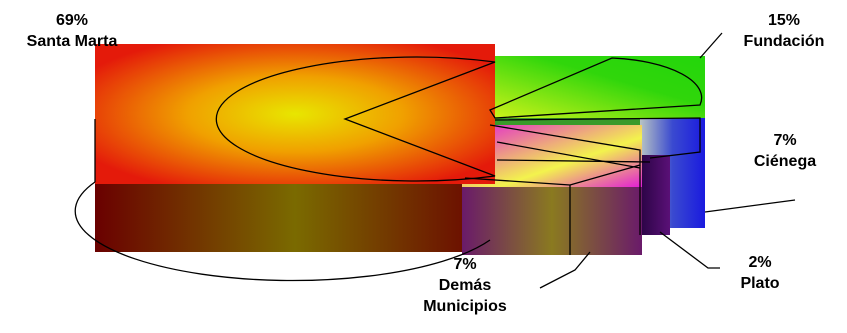 Image resolution: width=847 pixels, height=333 pixels. I want to click on label-santa-marta-pct: 69%, so click(72, 20).